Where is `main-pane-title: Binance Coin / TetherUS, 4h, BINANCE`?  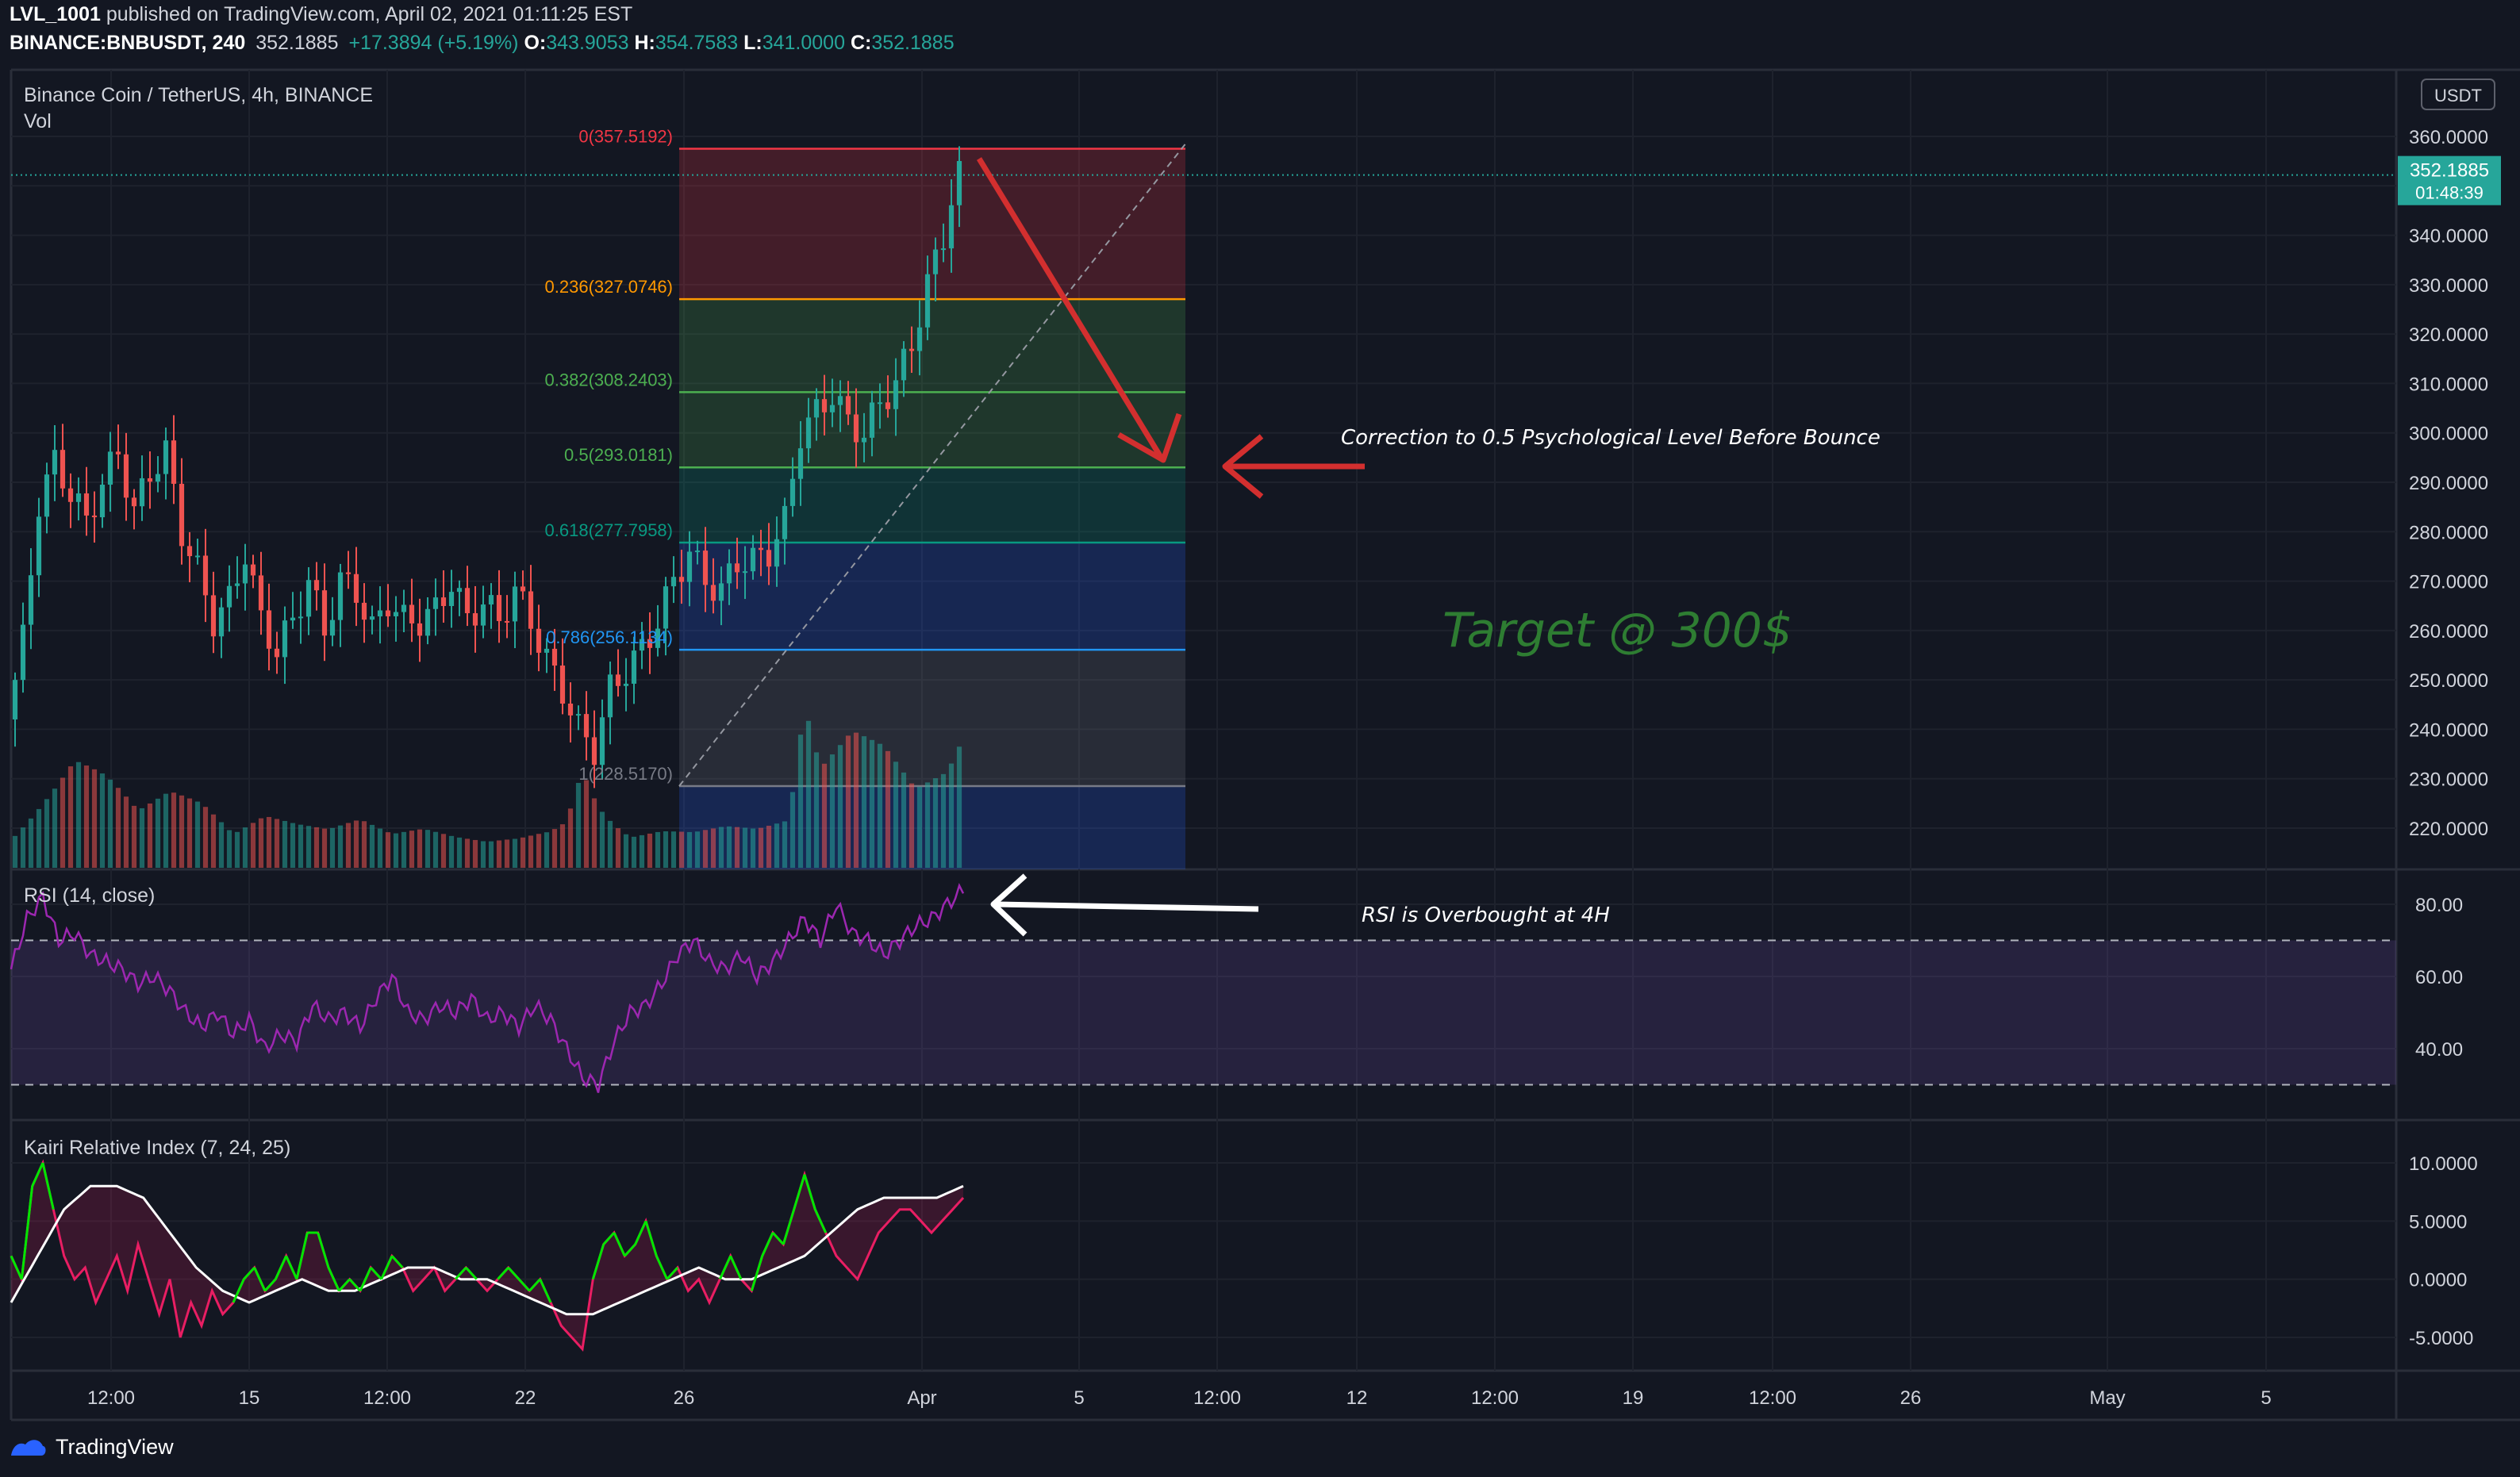
main-pane-title: Binance Coin / TetherUS, 4h, BINANCE is located at coordinates (198, 95).